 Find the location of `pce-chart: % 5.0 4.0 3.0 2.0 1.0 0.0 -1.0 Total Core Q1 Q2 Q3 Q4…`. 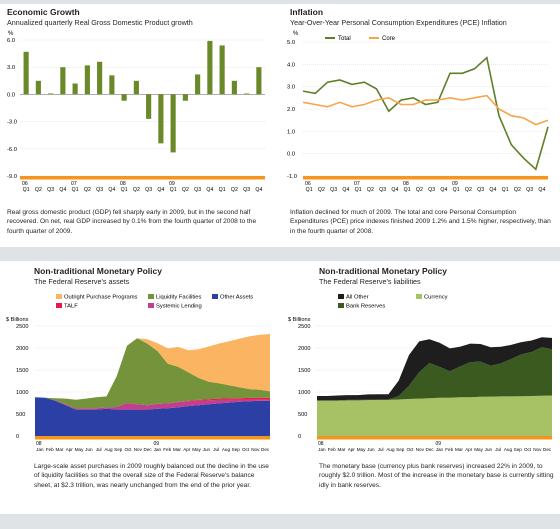

pce-chart: % 5.0 4.0 3.0 2.0 1.0 0.0 -1.0 Total Core Q1 Q2 Q3 Q4… is located at coordinates (418, 112).